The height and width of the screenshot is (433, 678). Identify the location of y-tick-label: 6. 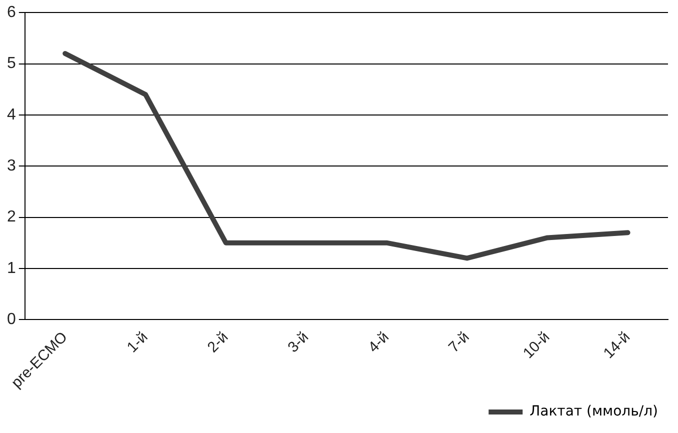
(11, 13).